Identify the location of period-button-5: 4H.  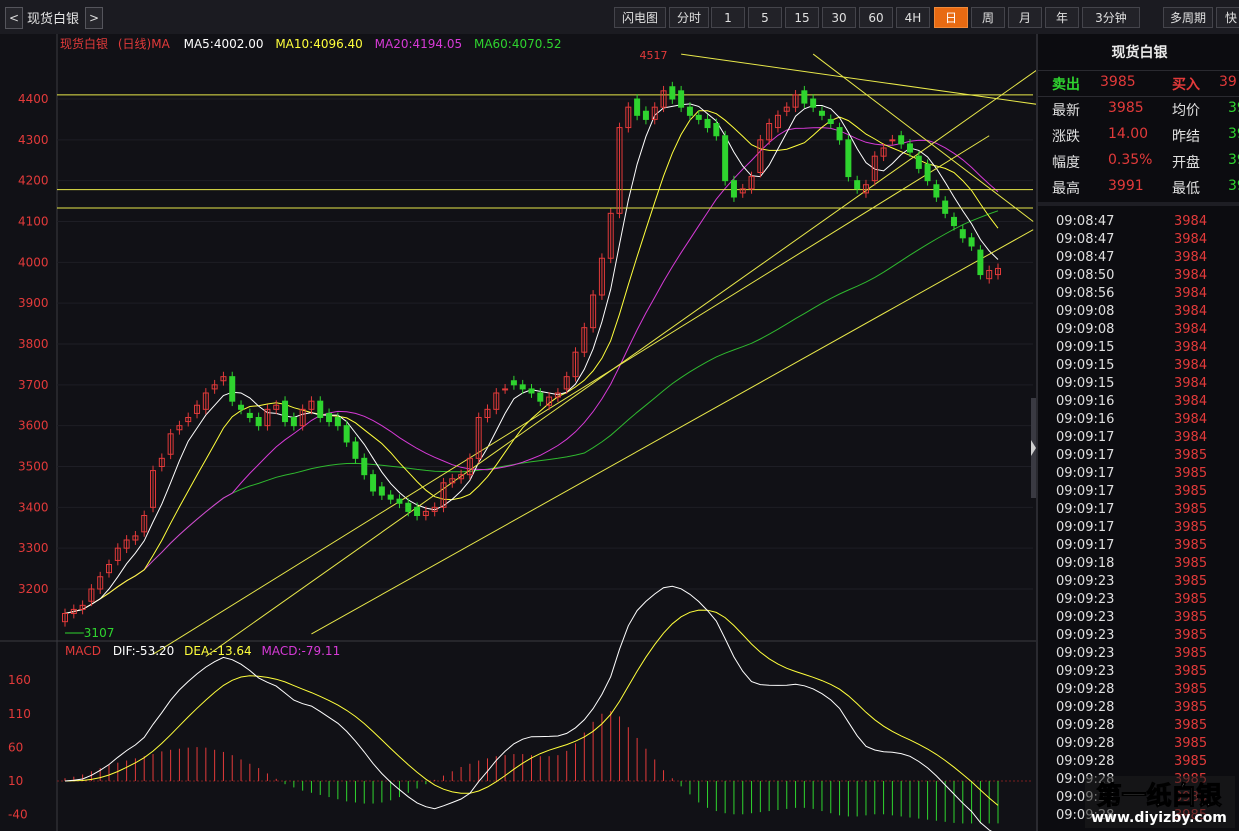
(913, 17).